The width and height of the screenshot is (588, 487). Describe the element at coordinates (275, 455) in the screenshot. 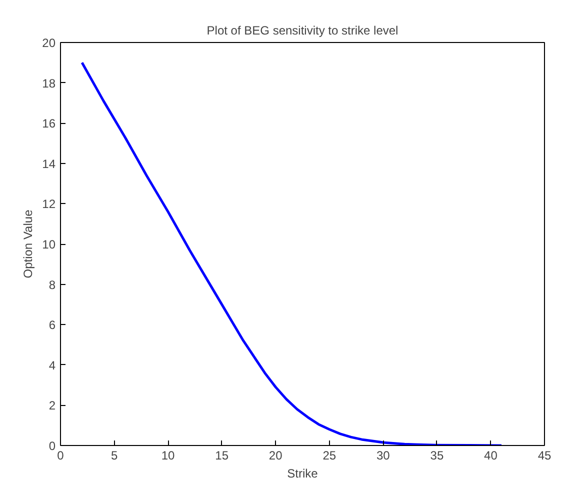

I see `x-tick-label: 20` at that location.